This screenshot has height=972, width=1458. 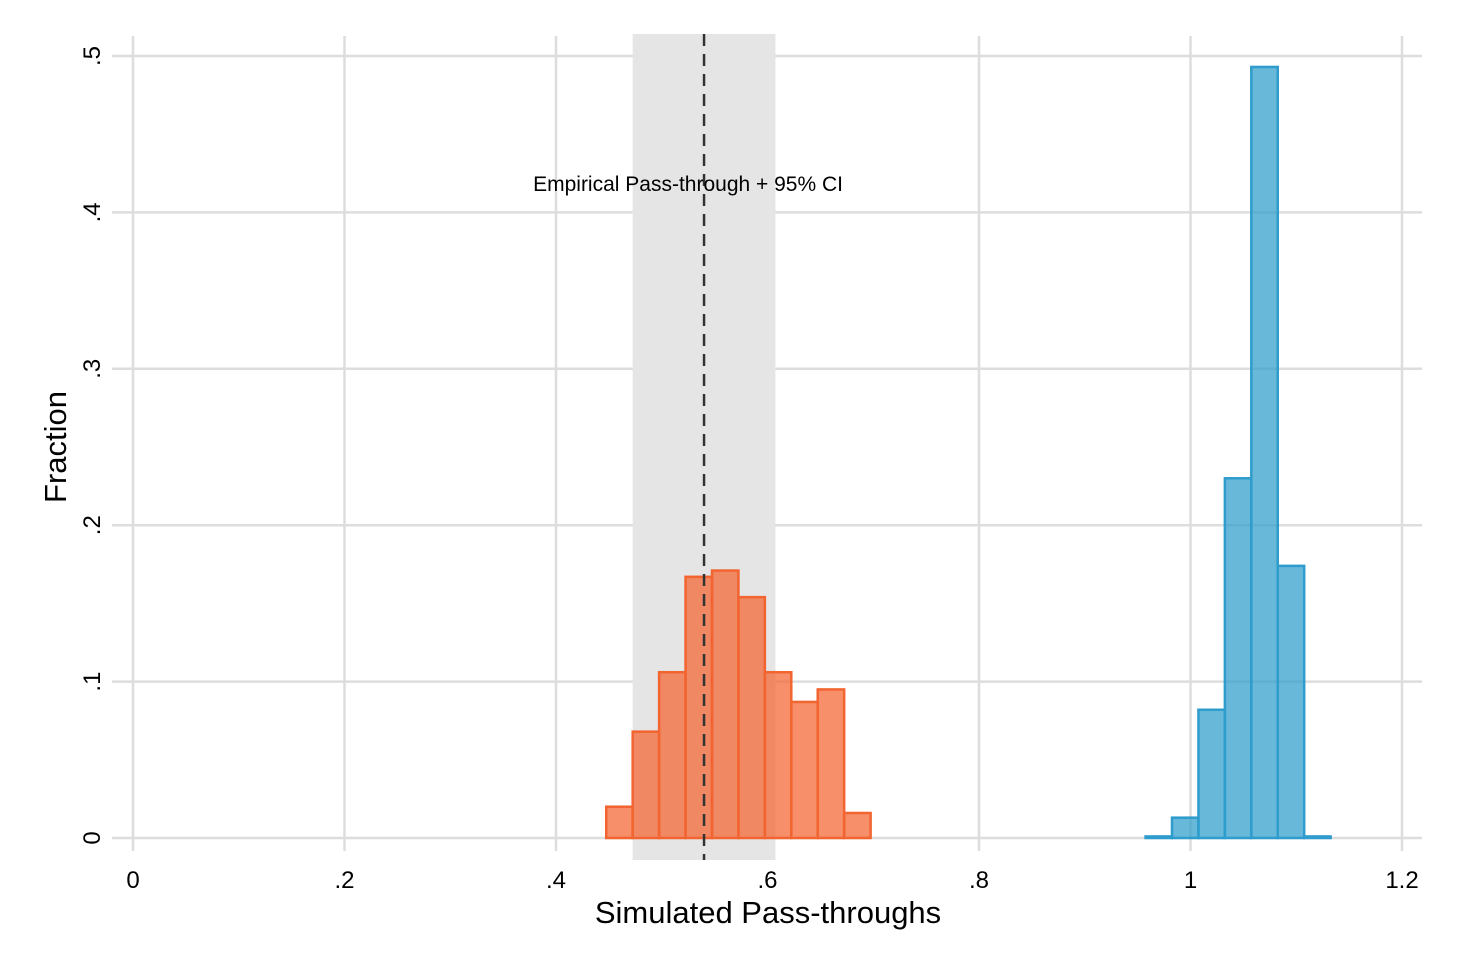 What do you see at coordinates (92, 837) in the screenshot?
I see `y-tick-label: 0` at bounding box center [92, 837].